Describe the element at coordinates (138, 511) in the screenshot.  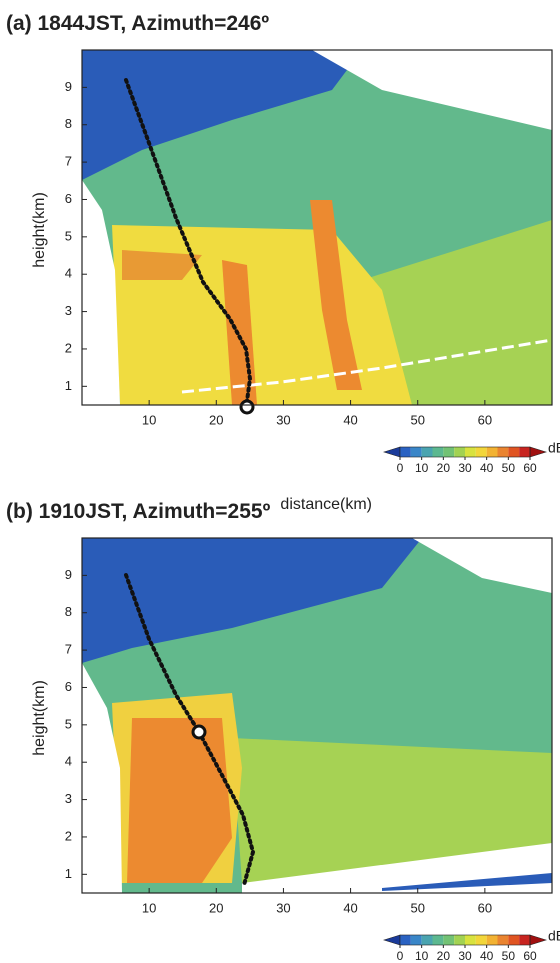
I see `panel-title: (b) 1910JST, Azimuth=255º` at that location.